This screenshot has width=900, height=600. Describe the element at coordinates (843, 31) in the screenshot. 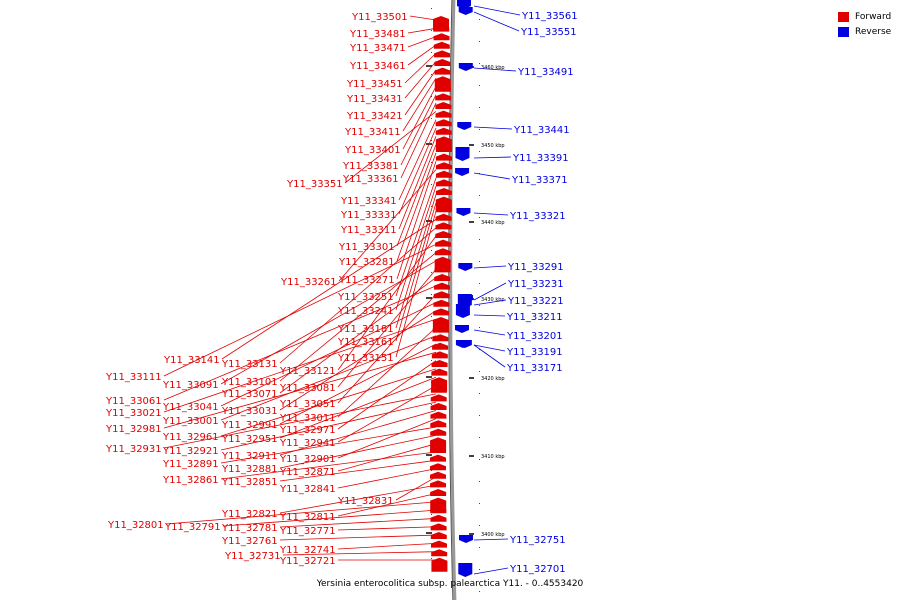

I see `reverse-swatch` at that location.